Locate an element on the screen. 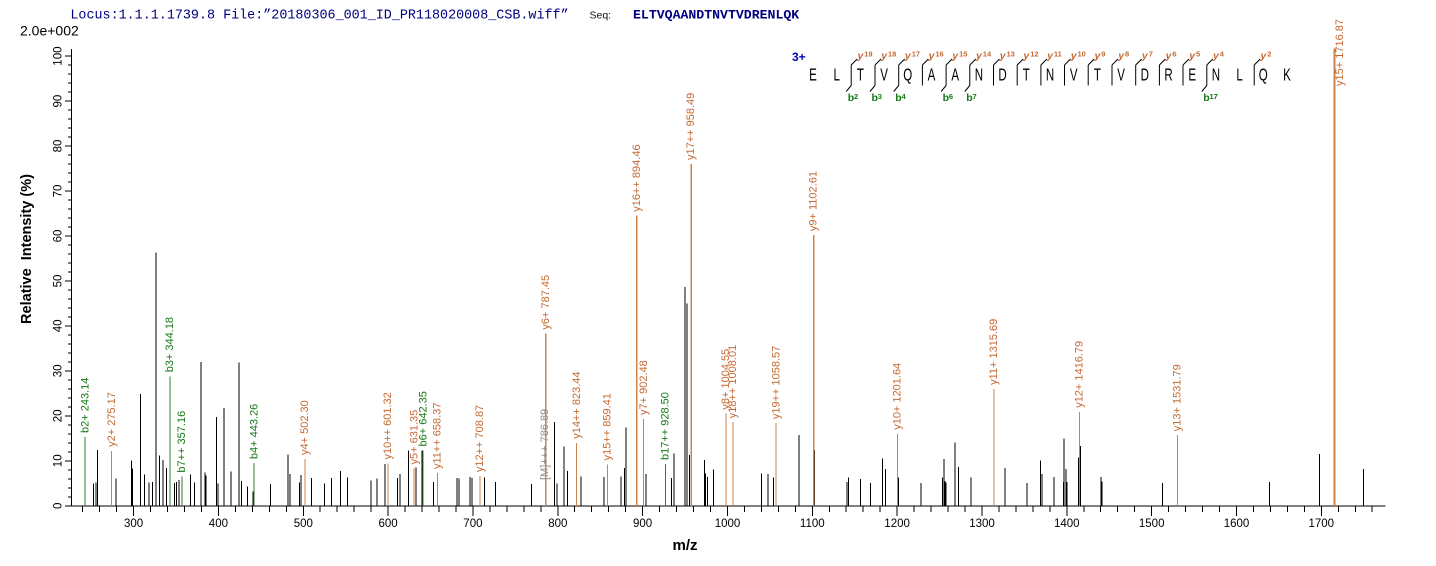 The height and width of the screenshot is (566, 1436). svg-text: 16 is located at coordinates (939, 54).